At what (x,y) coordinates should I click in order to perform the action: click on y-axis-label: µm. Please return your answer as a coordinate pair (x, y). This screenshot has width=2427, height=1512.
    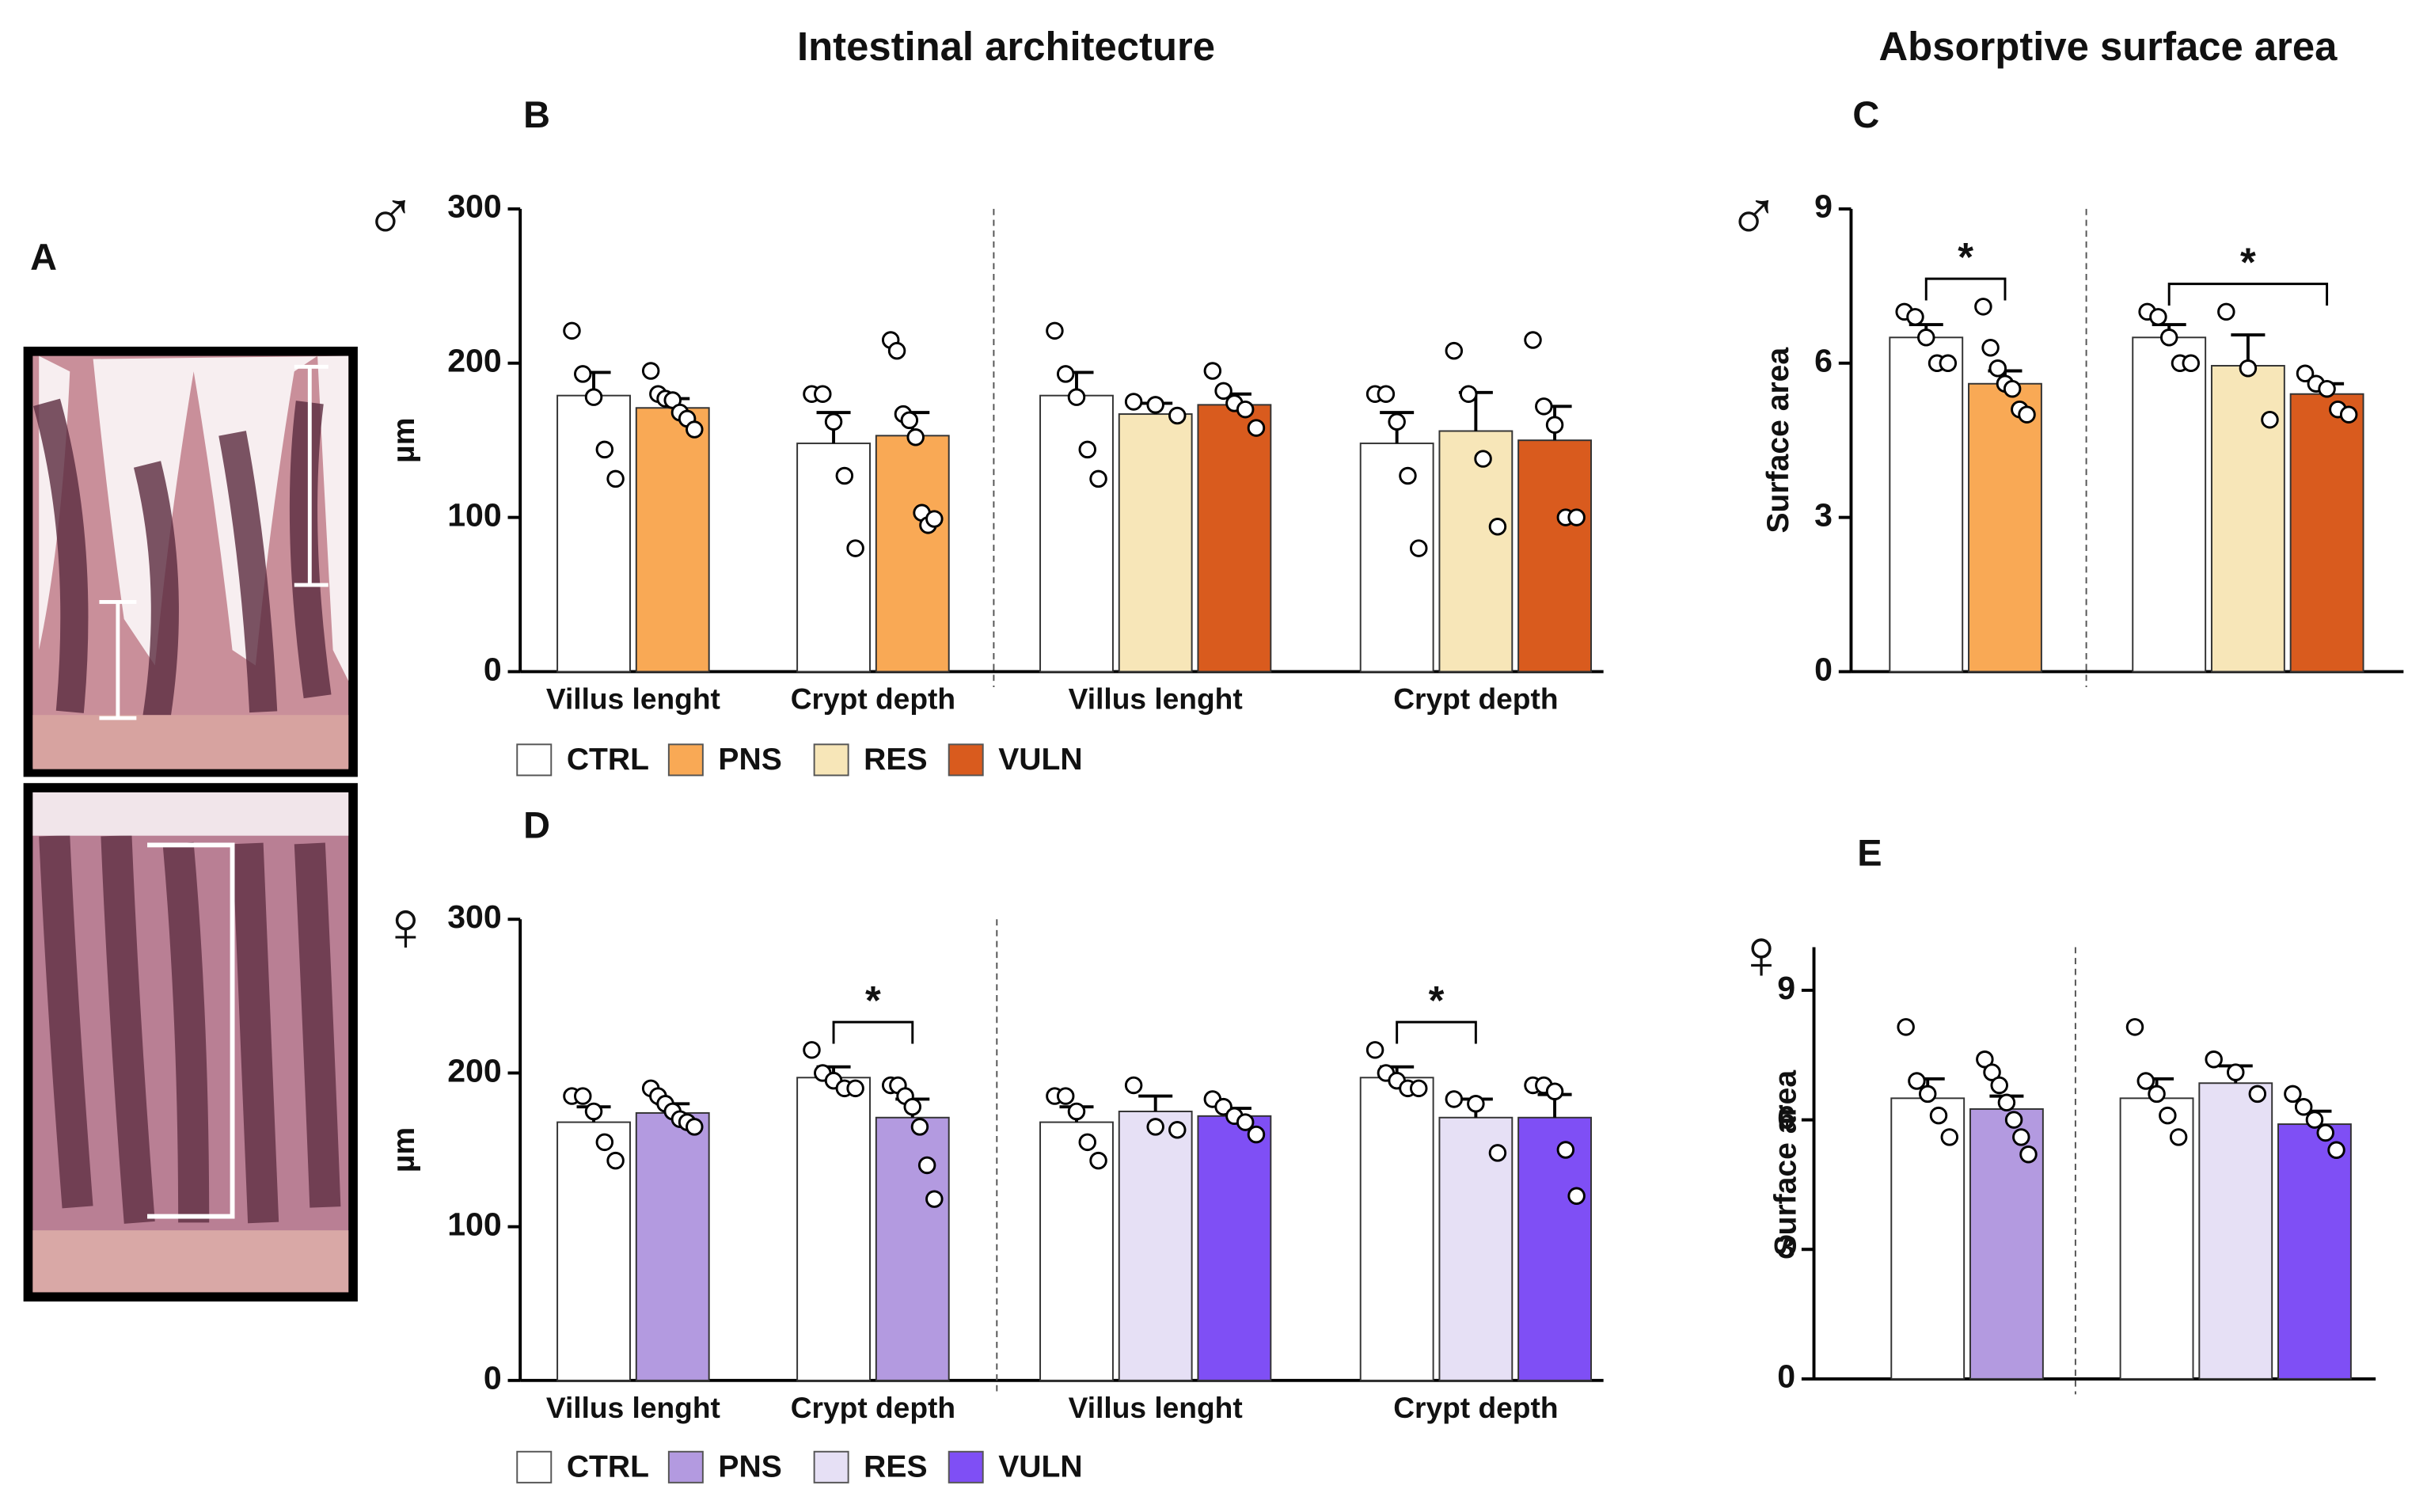
    Looking at the image, I should click on (404, 1149).